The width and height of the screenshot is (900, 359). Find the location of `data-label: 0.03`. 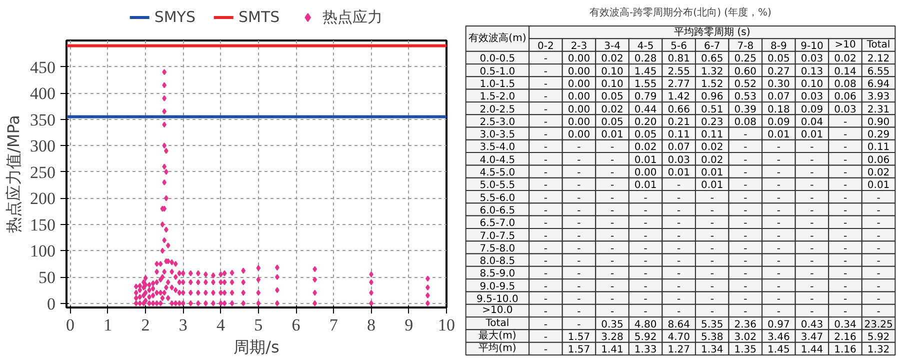

data-label: 0.03 is located at coordinates (812, 59).